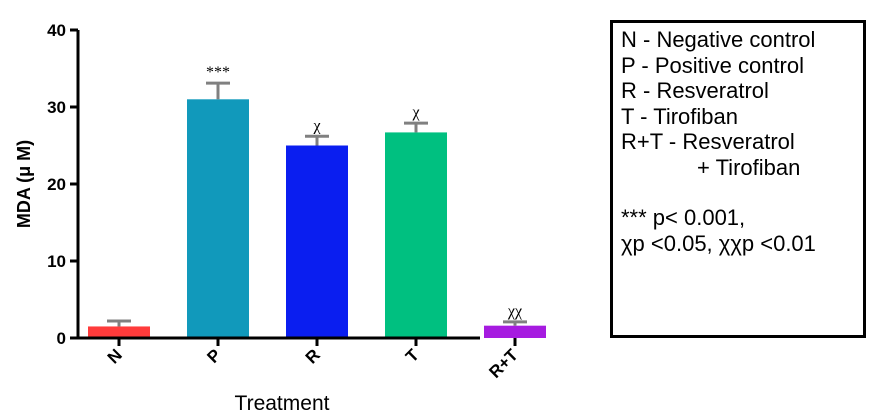 Image resolution: width=870 pixels, height=416 pixels. Describe the element at coordinates (24, 184) in the screenshot. I see `y-axis-title: MDA (μ M)` at that location.